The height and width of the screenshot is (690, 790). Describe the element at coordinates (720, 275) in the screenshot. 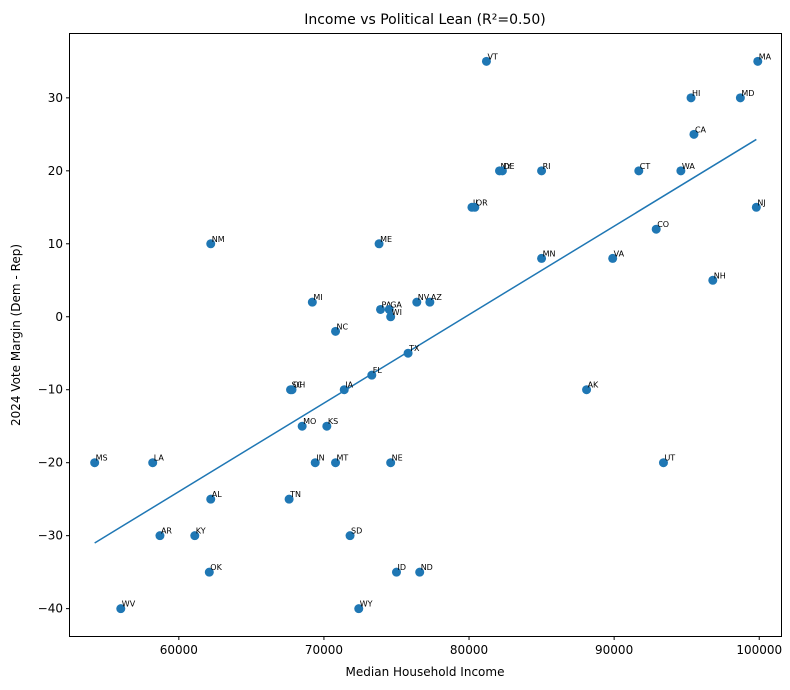

I see `point-label-nh: NH` at that location.